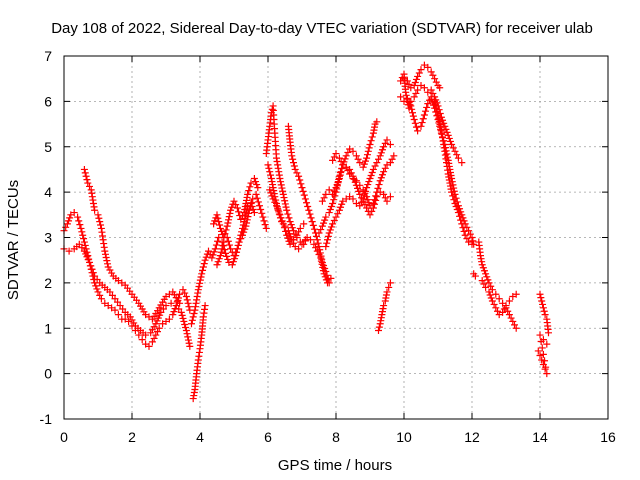  I want to click on y-tick-label: -1, so click(46, 419).